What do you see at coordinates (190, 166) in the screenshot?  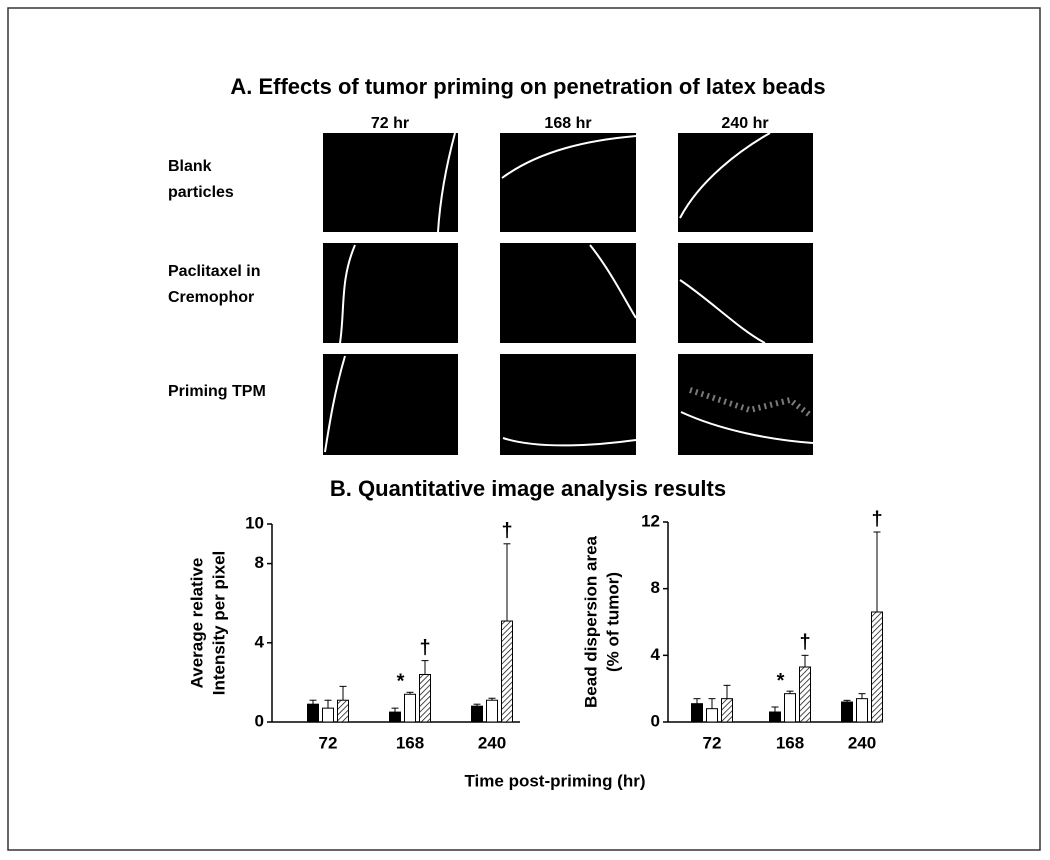 I see `row-label: Blank` at bounding box center [190, 166].